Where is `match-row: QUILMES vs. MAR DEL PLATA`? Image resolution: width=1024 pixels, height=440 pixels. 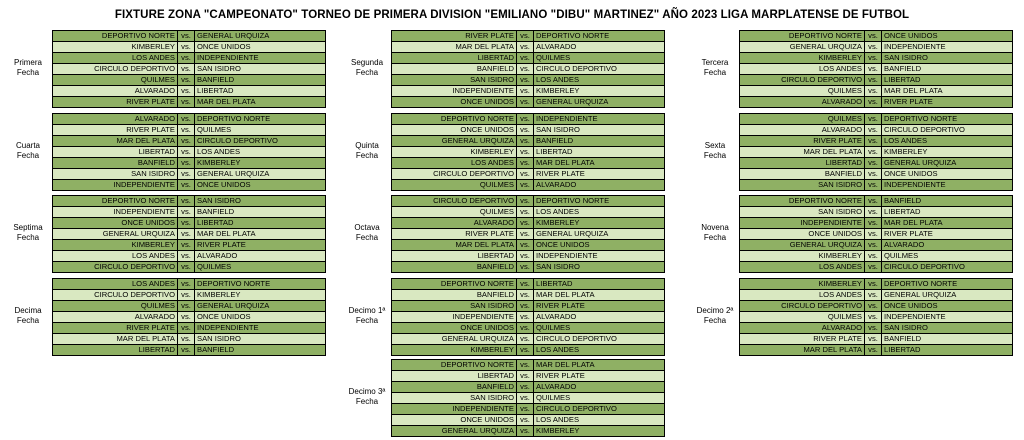 match-row: QUILMES vs. MAR DEL PLATA is located at coordinates (876, 91).